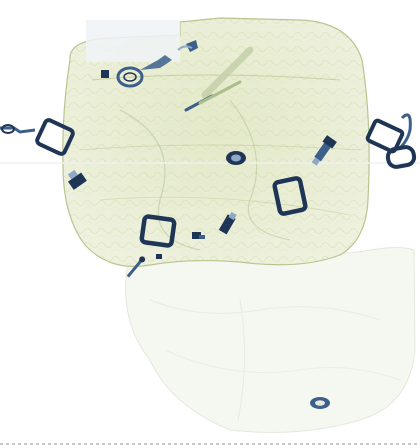 The image size is (420, 448). I want to click on buckle-left, so click(37, 137).